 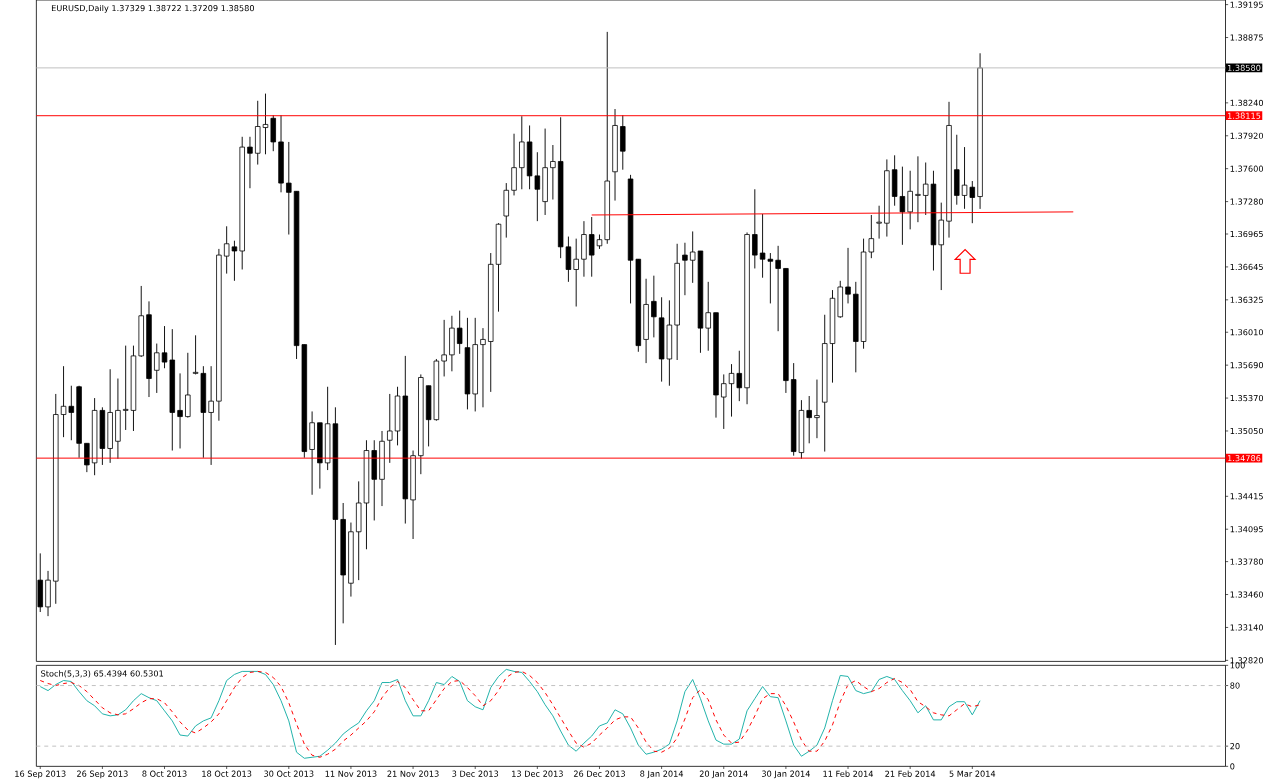 What do you see at coordinates (1247, 594) in the screenshot?
I see `y-tick-label: 1.33460` at bounding box center [1247, 594].